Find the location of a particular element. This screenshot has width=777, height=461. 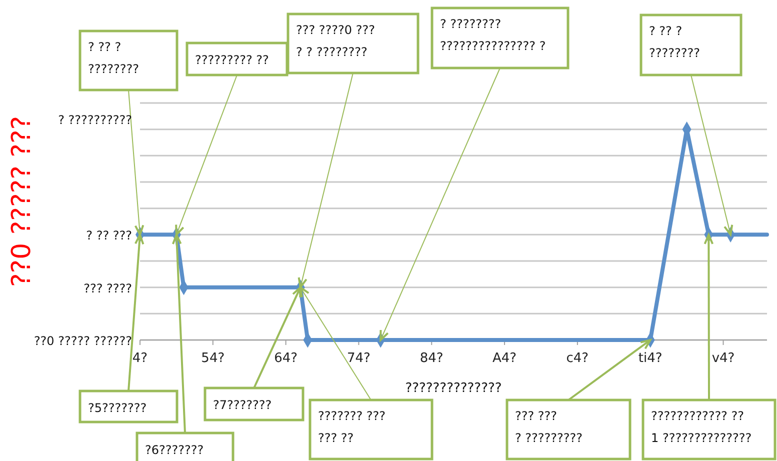

y-axis-title: ??0 ????? ??? is located at coordinates (22, 202).